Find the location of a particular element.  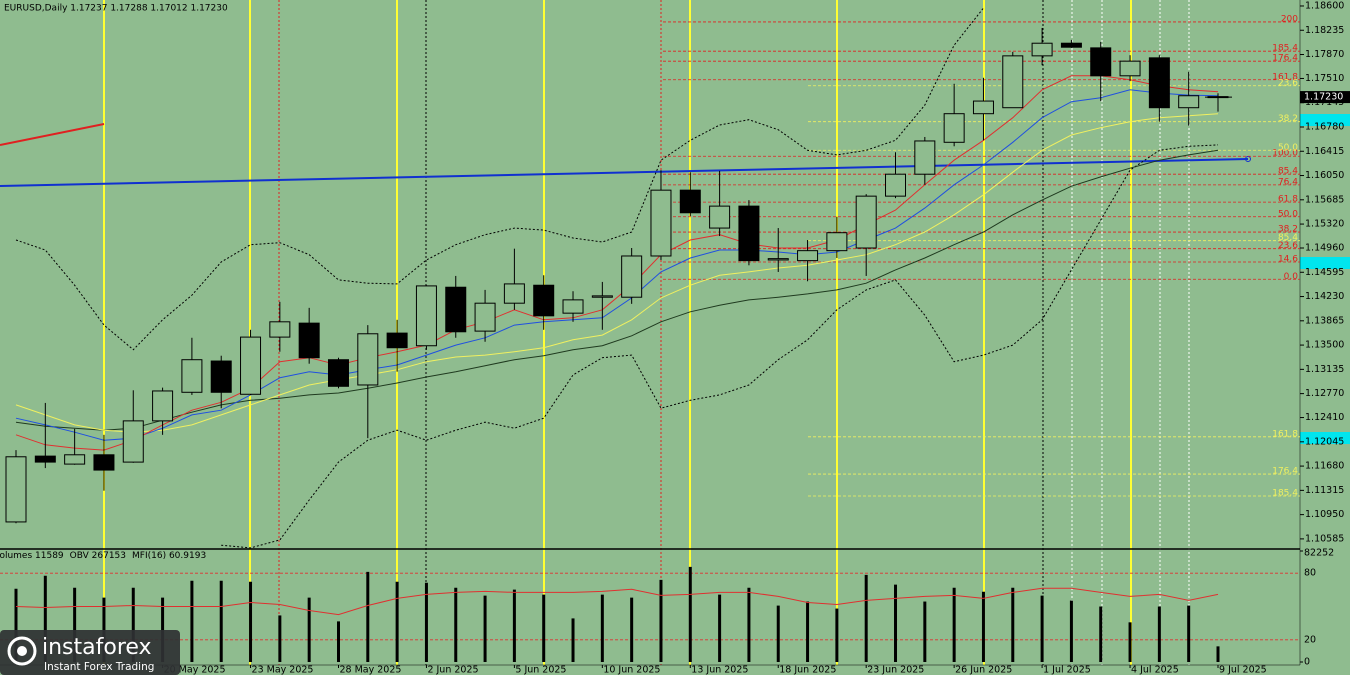

logo-icon is located at coordinates (22, 651).